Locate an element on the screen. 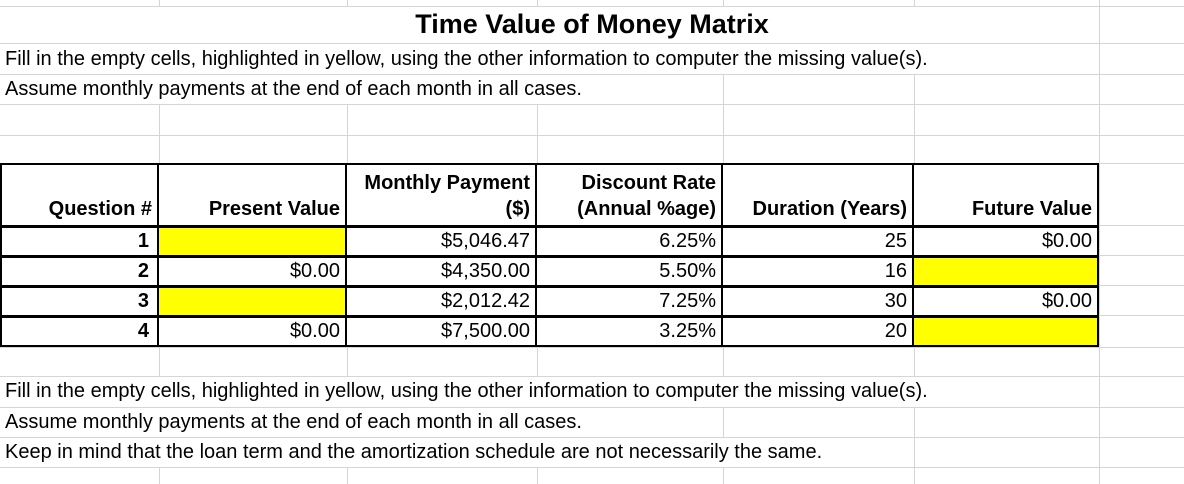  sheet-title: Time Value of Money Matrix is located at coordinates (592, 24).